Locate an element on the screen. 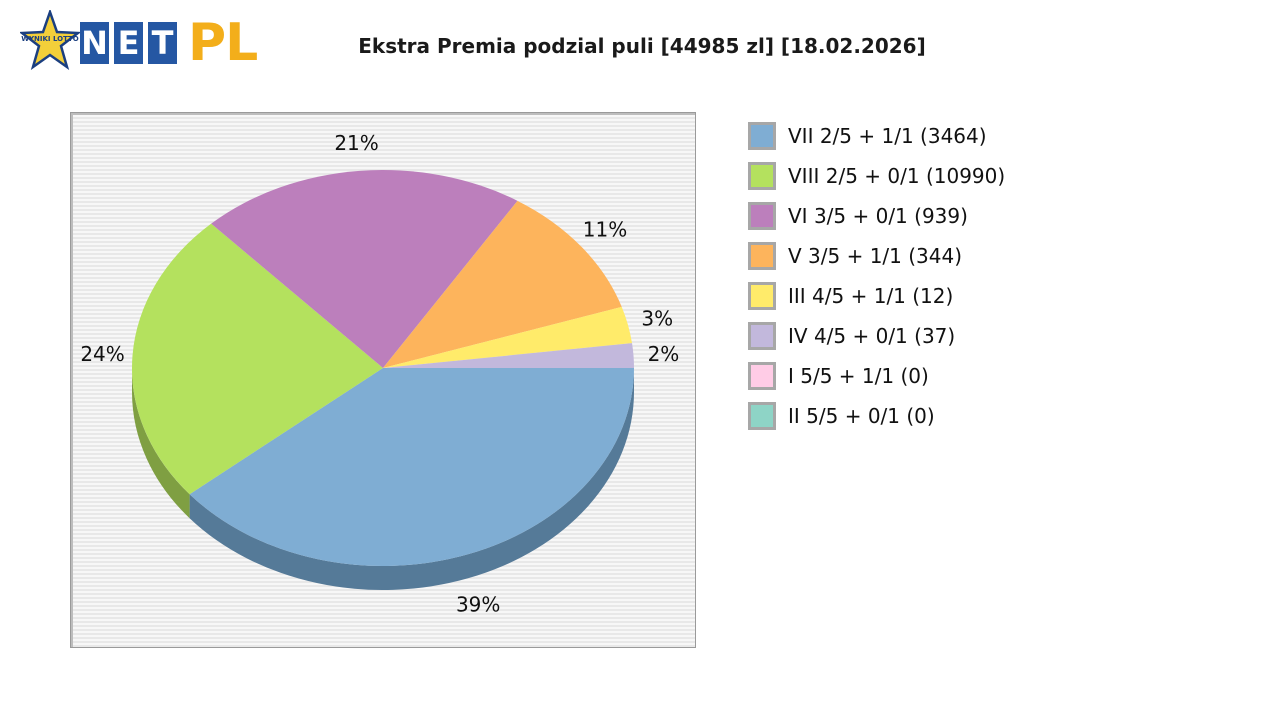 The width and height of the screenshot is (1280, 720). pie-percent-label: 24% is located at coordinates (102, 354).